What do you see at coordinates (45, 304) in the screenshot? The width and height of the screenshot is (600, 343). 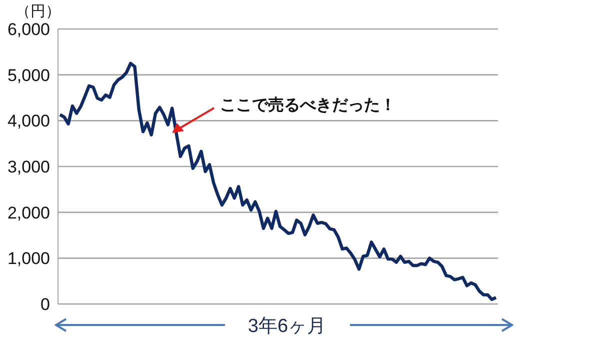 I see `y-tick-label: 0` at bounding box center [45, 304].